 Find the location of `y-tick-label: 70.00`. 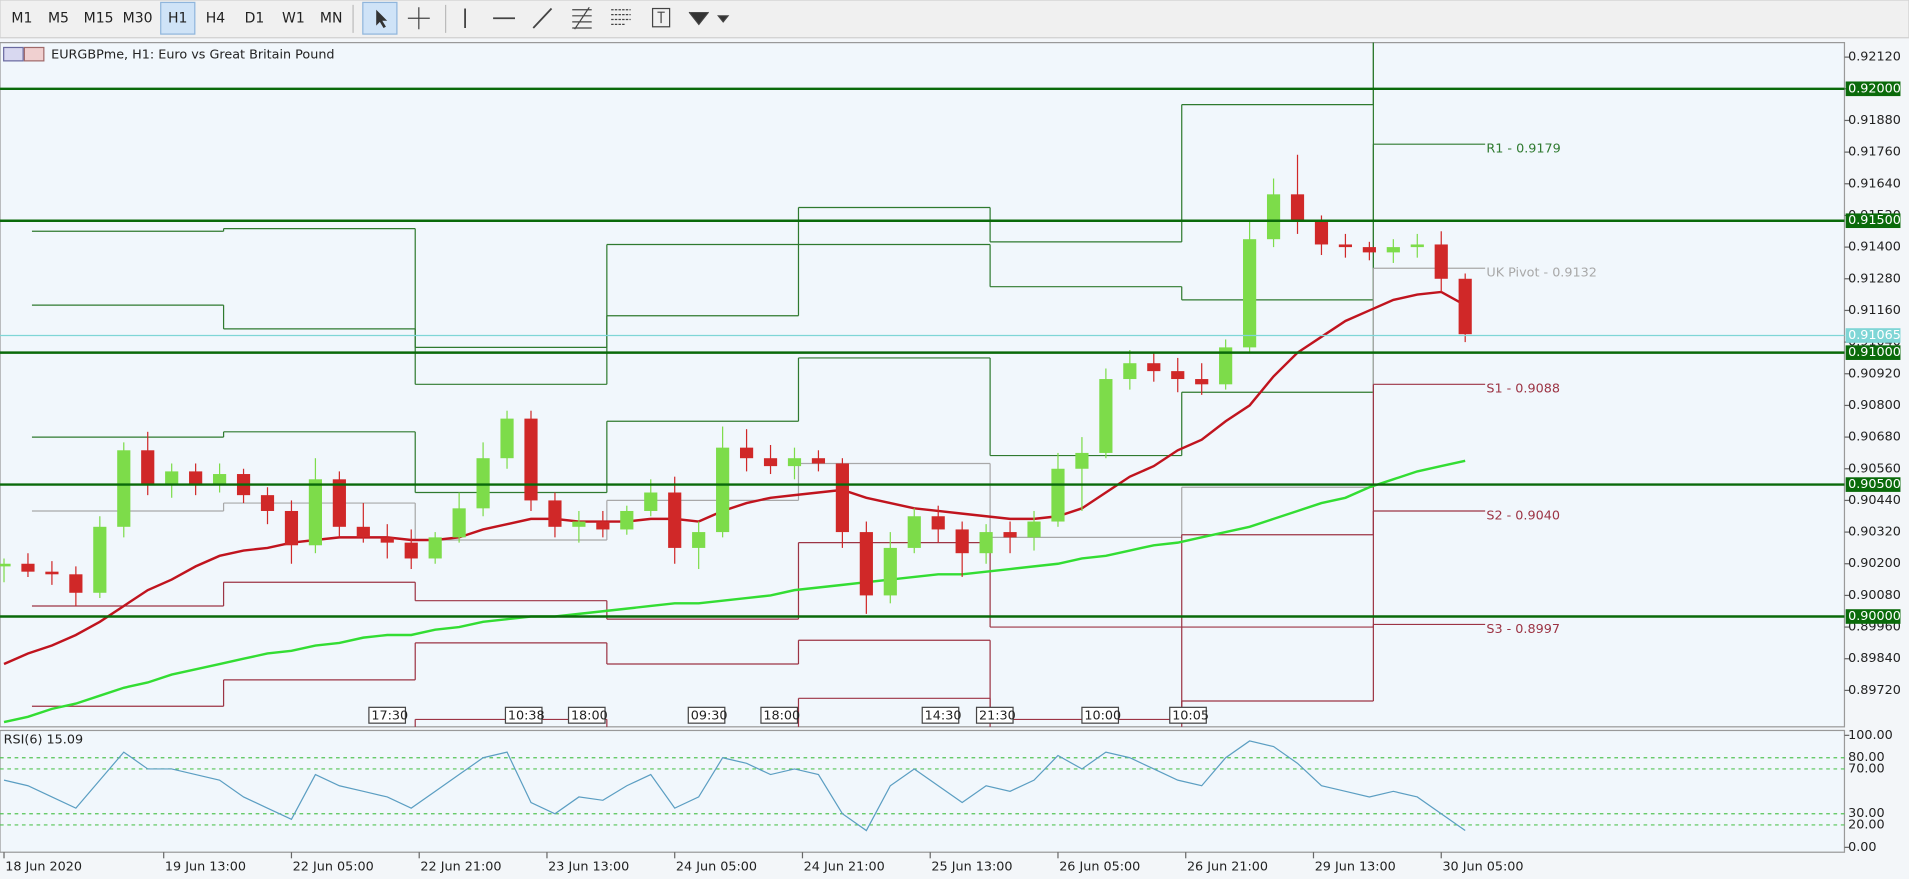

y-tick-label: 70.00 is located at coordinates (1866, 768).